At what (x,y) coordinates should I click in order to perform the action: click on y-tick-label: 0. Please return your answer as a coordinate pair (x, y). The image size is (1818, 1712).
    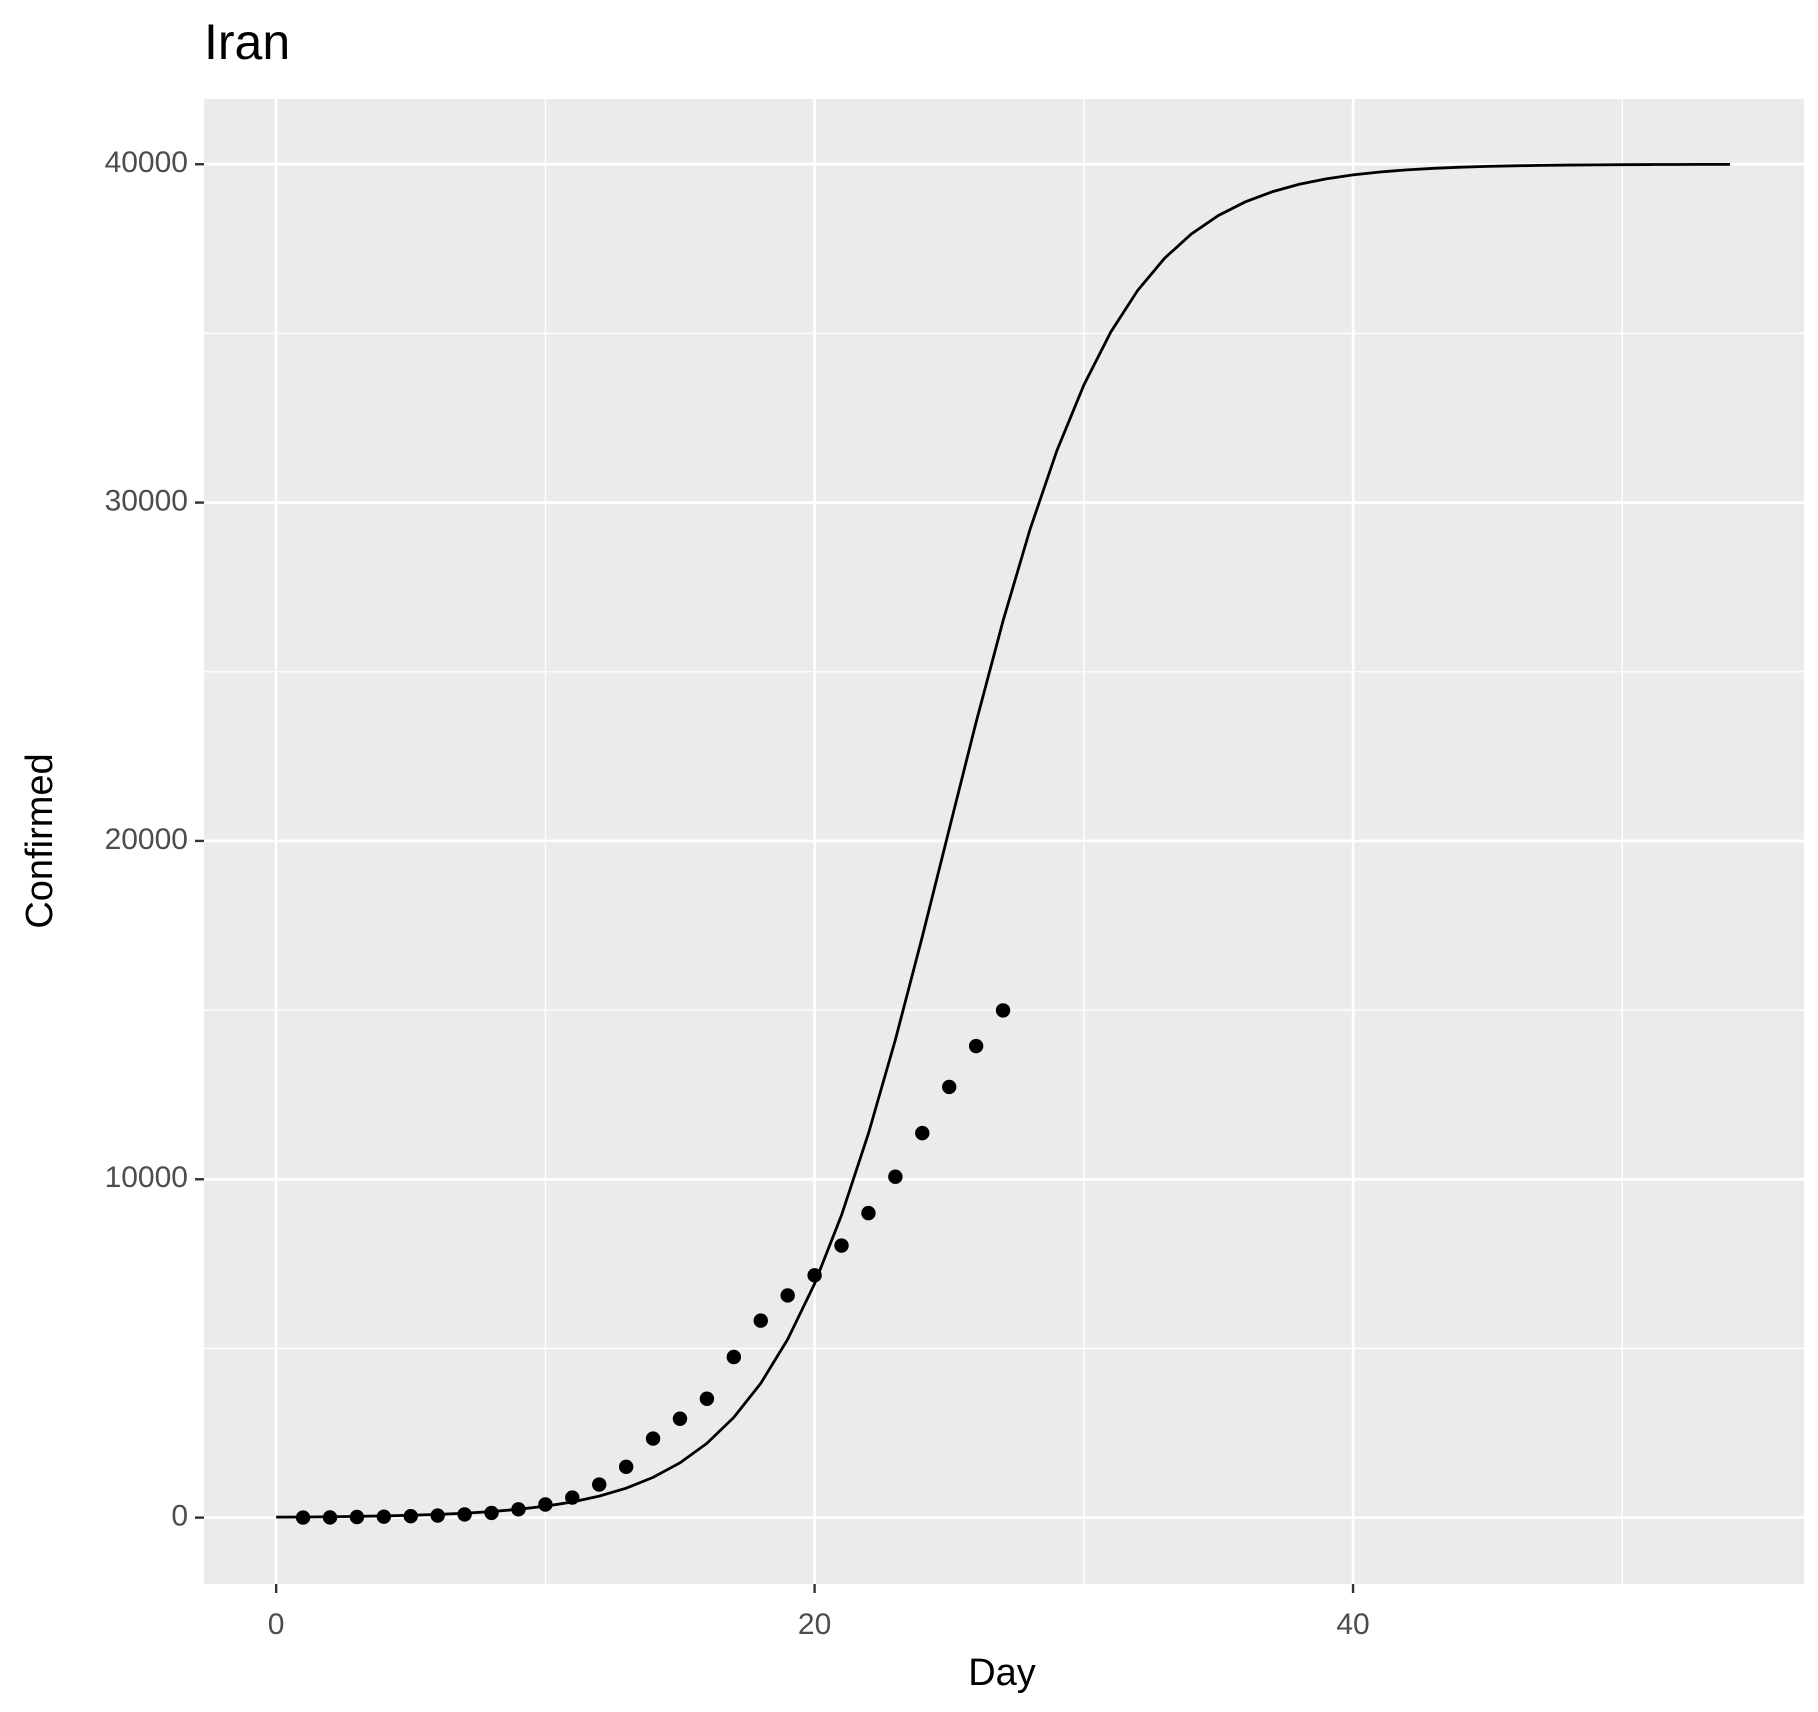
    Looking at the image, I should click on (179, 1516).